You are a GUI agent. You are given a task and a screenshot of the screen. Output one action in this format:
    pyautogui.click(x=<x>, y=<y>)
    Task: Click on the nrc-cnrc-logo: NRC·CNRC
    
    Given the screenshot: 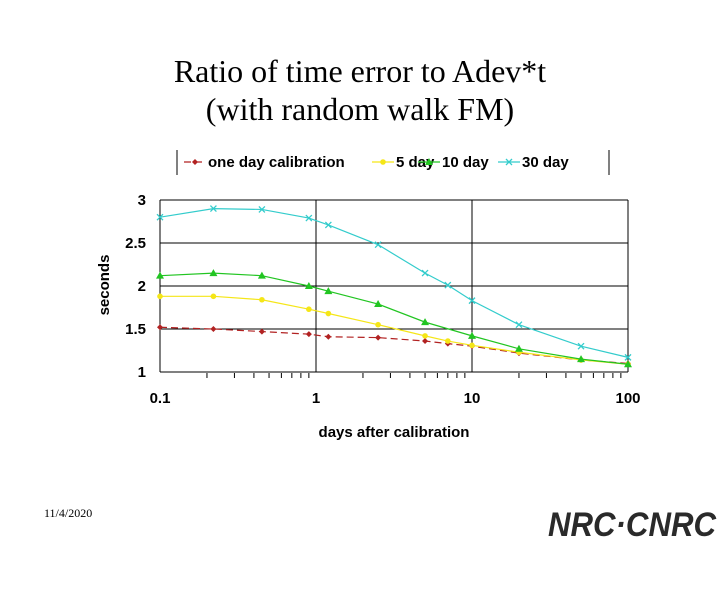 What is the action you would take?
    pyautogui.click(x=632, y=523)
    